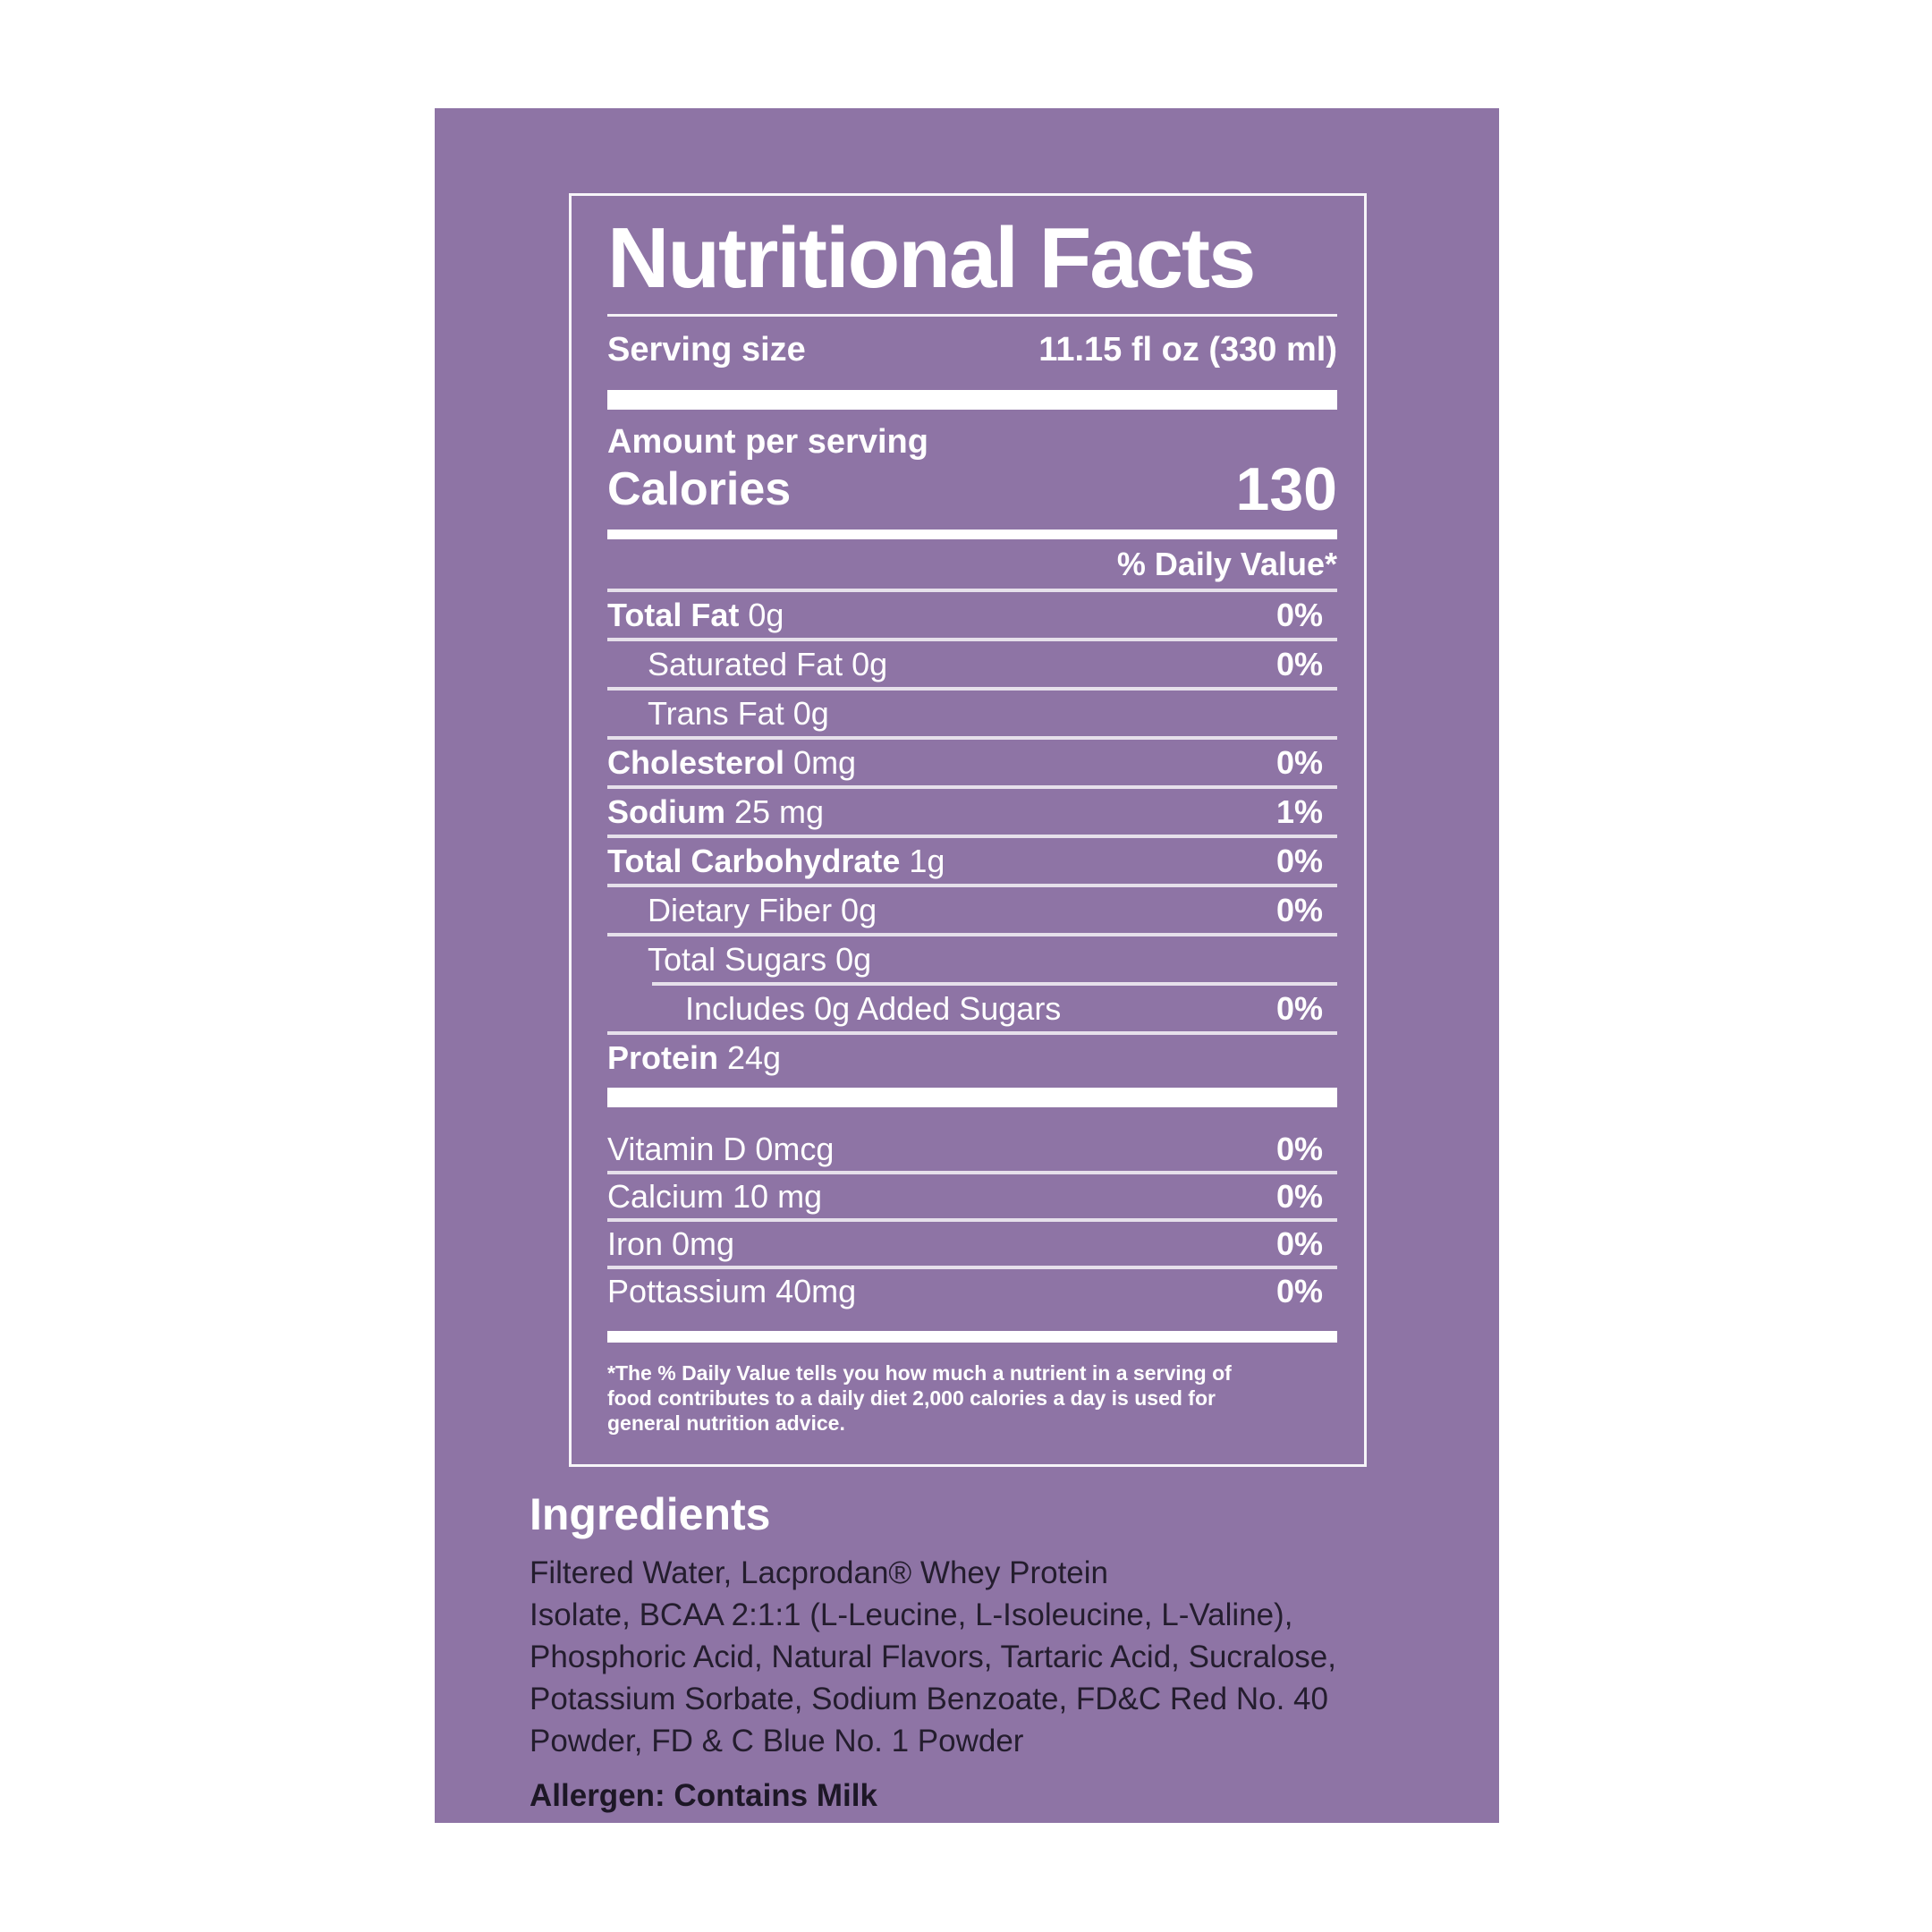 The width and height of the screenshot is (1932, 1932). What do you see at coordinates (972, 615) in the screenshot?
I see `nutrient-row: Total Fat 0g 0%` at bounding box center [972, 615].